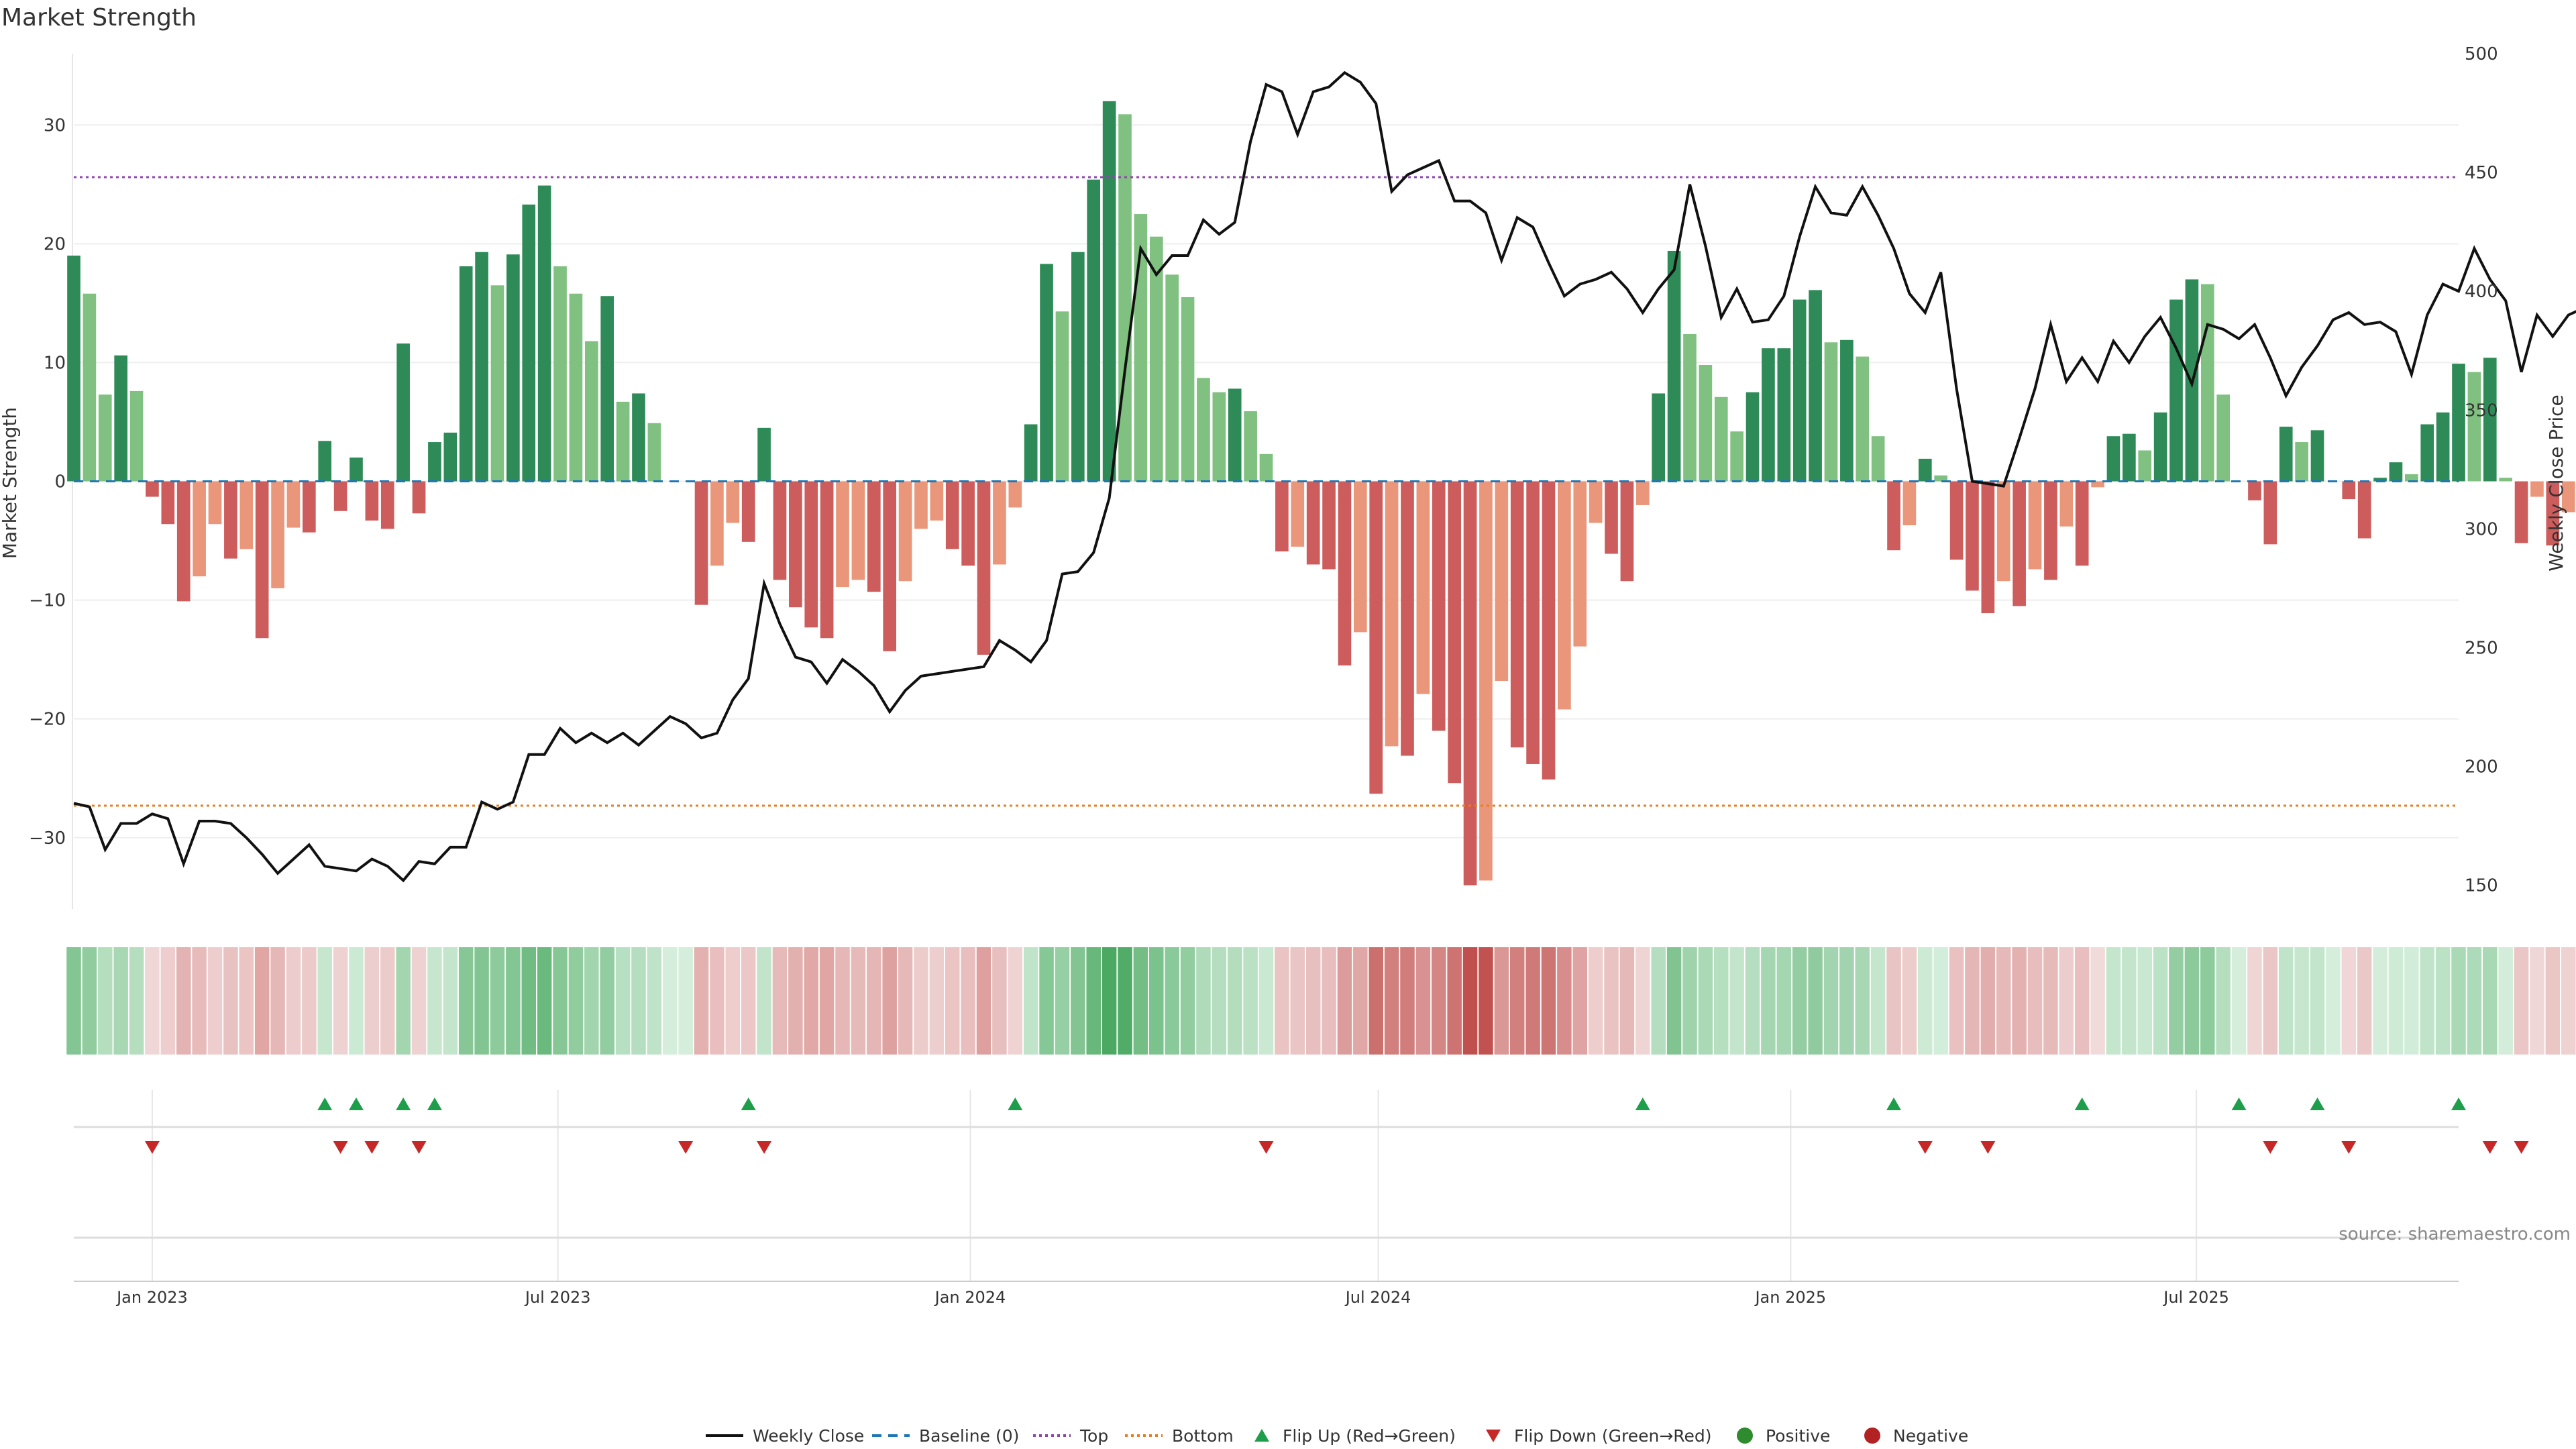 This screenshot has height=1449, width=2576. What do you see at coordinates (1321, 1001) in the screenshot?
I see `strength-heatmap` at bounding box center [1321, 1001].